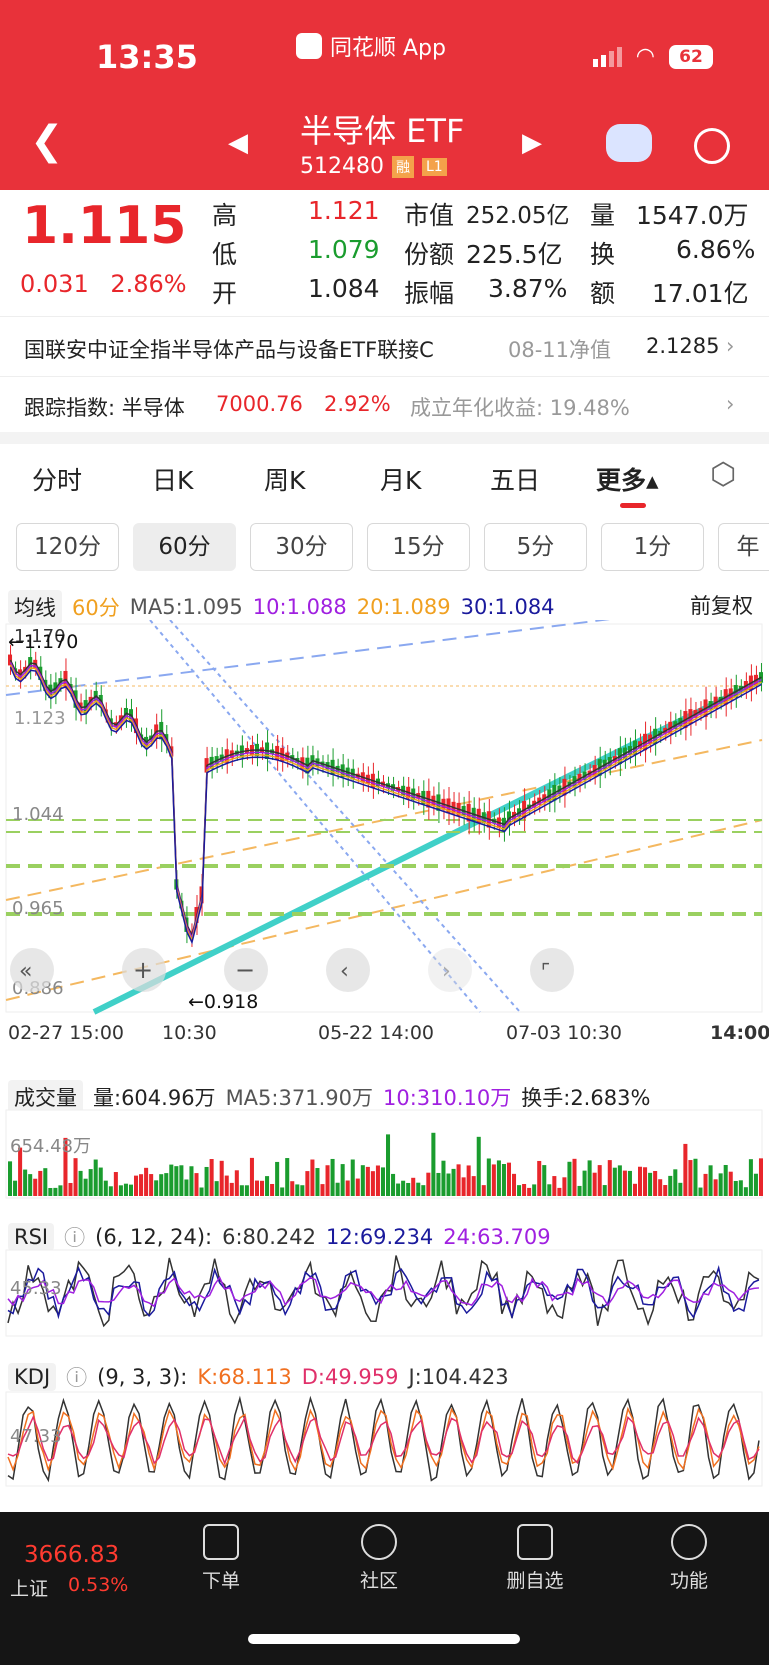 The width and height of the screenshot is (769, 1665). What do you see at coordinates (730, 346) in the screenshot?
I see `chevron-right-icon: ›` at bounding box center [730, 346].